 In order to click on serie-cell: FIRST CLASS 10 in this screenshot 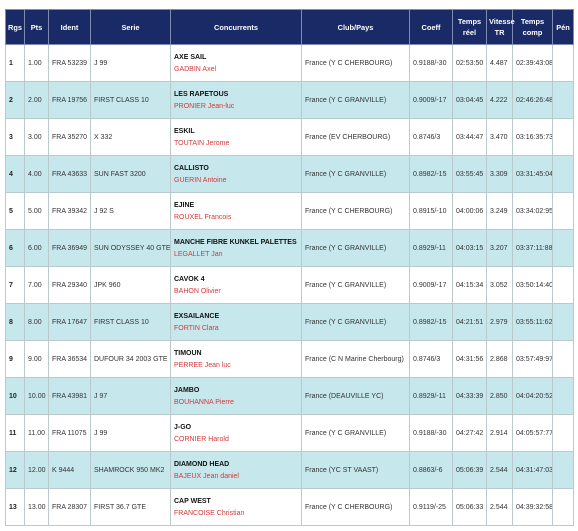, I will do `click(130, 100)`.